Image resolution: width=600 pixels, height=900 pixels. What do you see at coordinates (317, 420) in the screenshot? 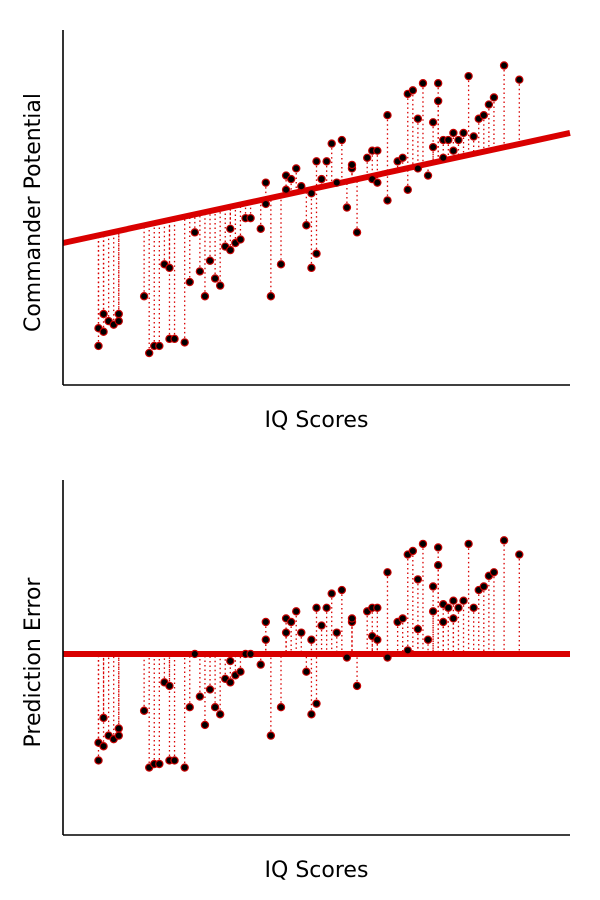
I see `x-axis-label: IQ Scores` at bounding box center [317, 420].